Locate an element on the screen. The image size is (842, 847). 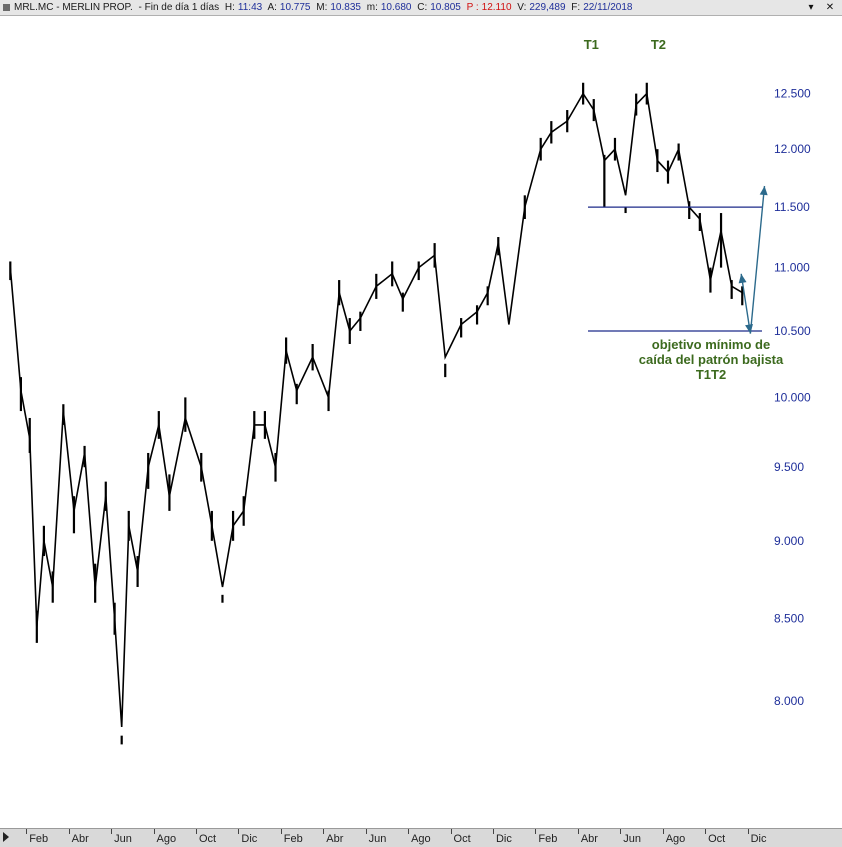
window-icon is located at coordinates (6, 7).